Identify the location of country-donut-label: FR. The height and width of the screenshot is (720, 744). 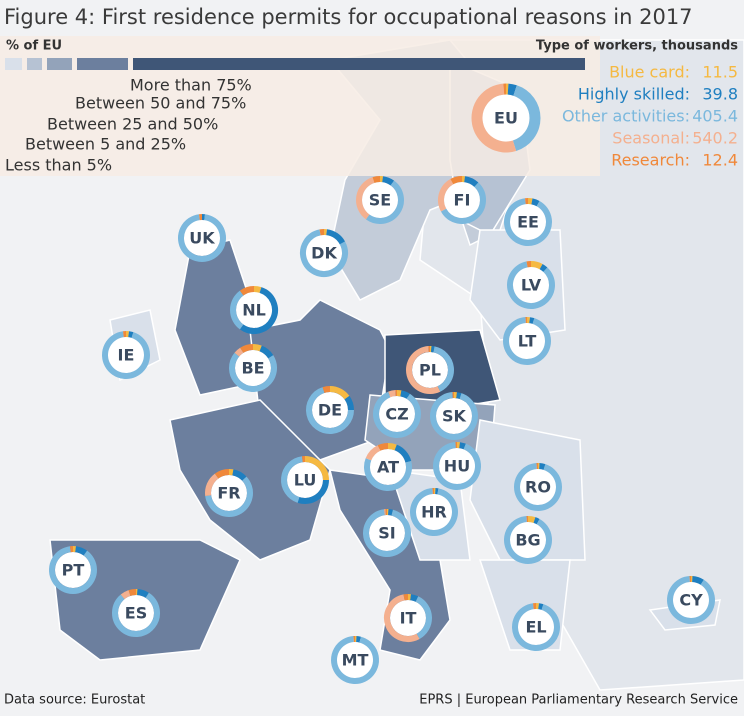
(228, 493).